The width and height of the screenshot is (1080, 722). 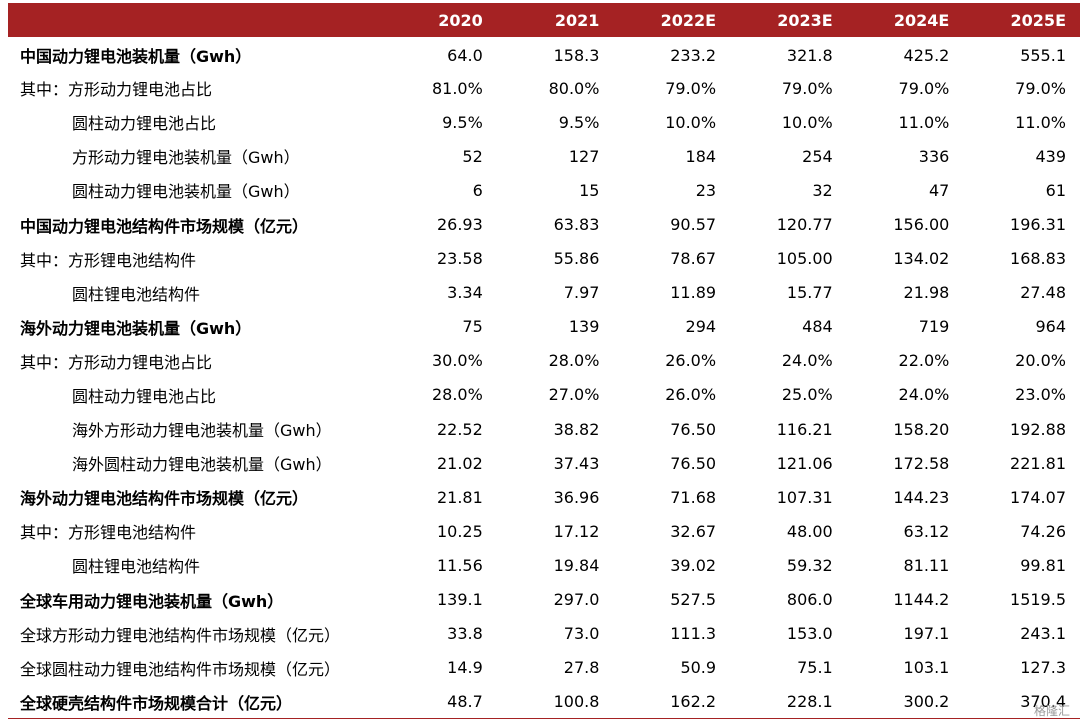 What do you see at coordinates (939, 190) in the screenshot?
I see `row-value: 47` at bounding box center [939, 190].